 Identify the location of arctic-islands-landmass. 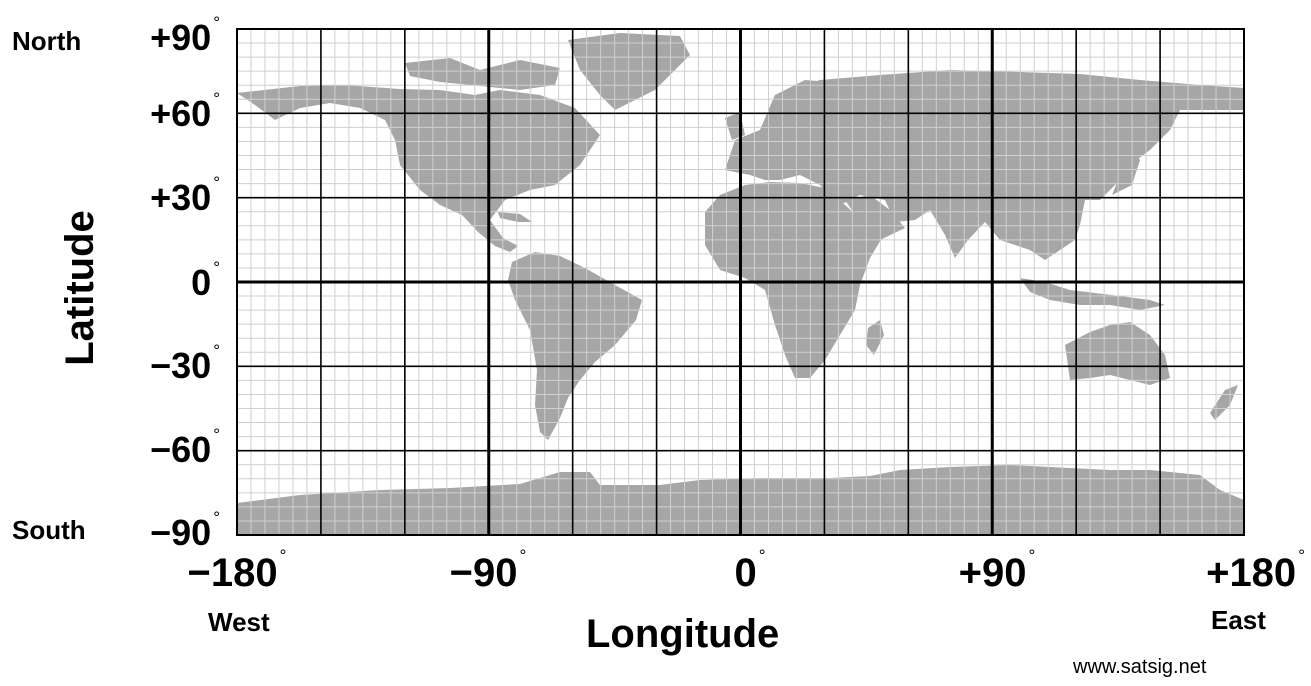
(482, 74).